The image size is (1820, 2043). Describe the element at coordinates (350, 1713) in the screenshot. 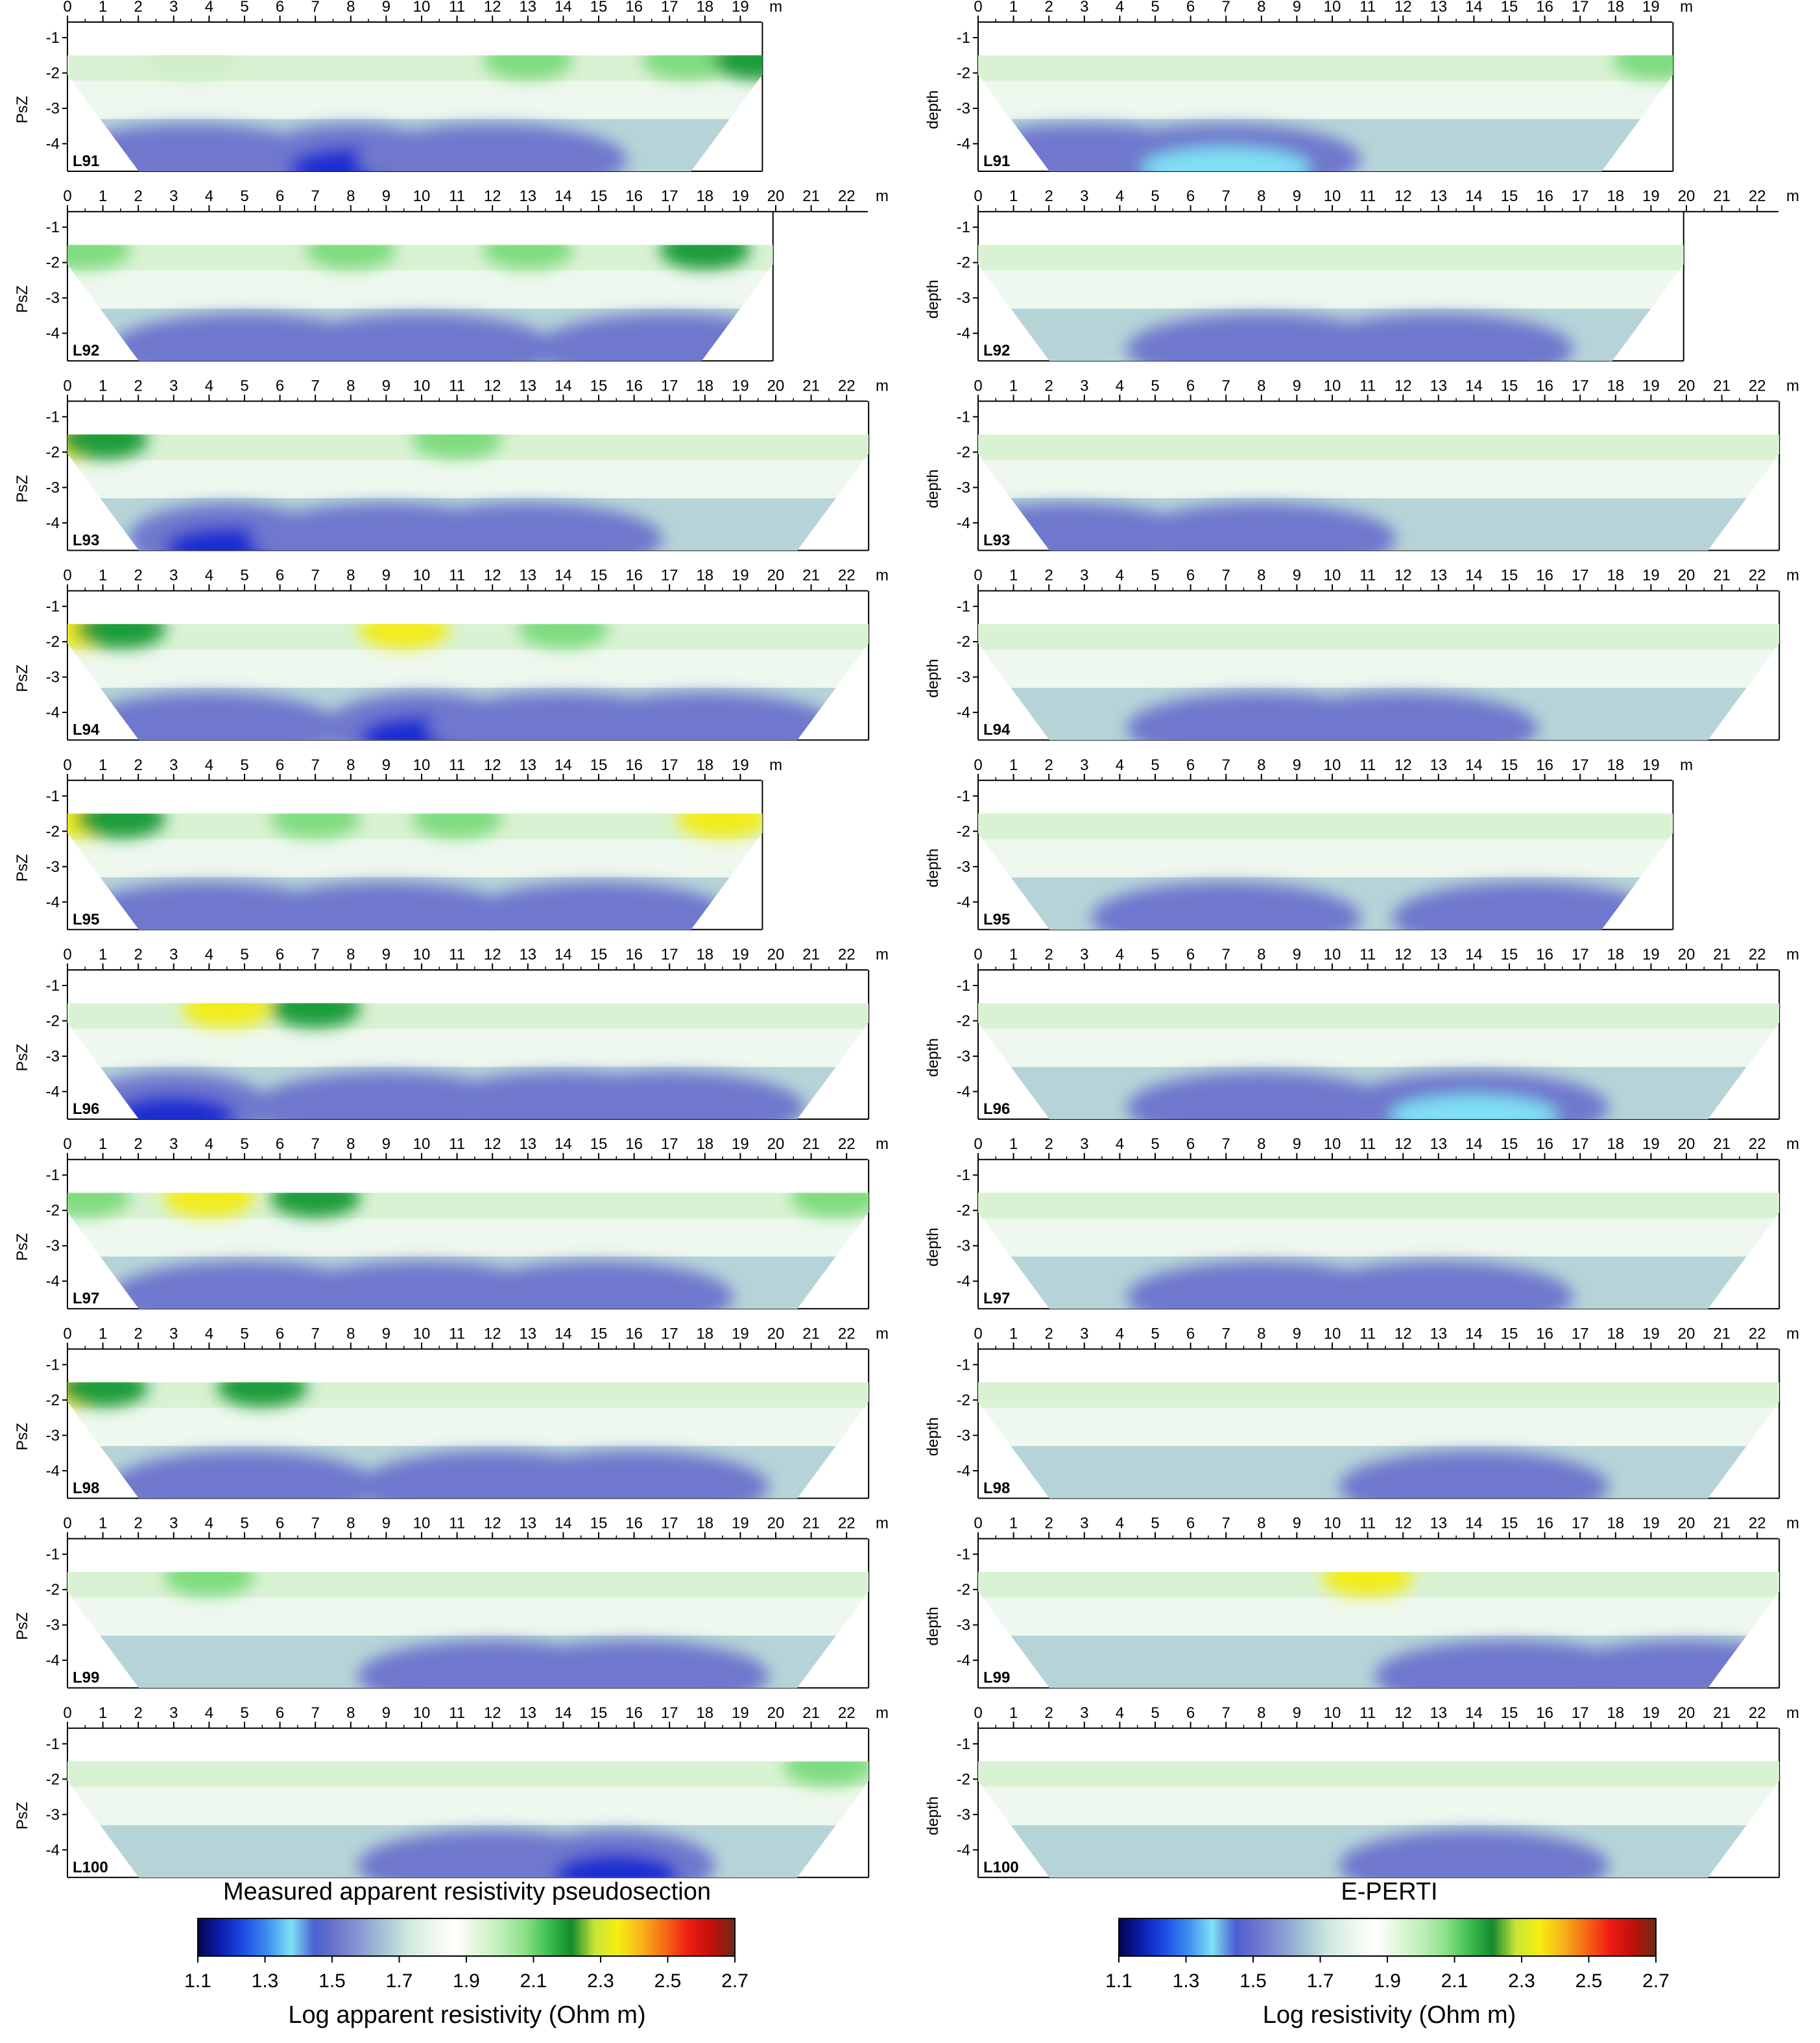

I see `x-tick-label: 8` at that location.